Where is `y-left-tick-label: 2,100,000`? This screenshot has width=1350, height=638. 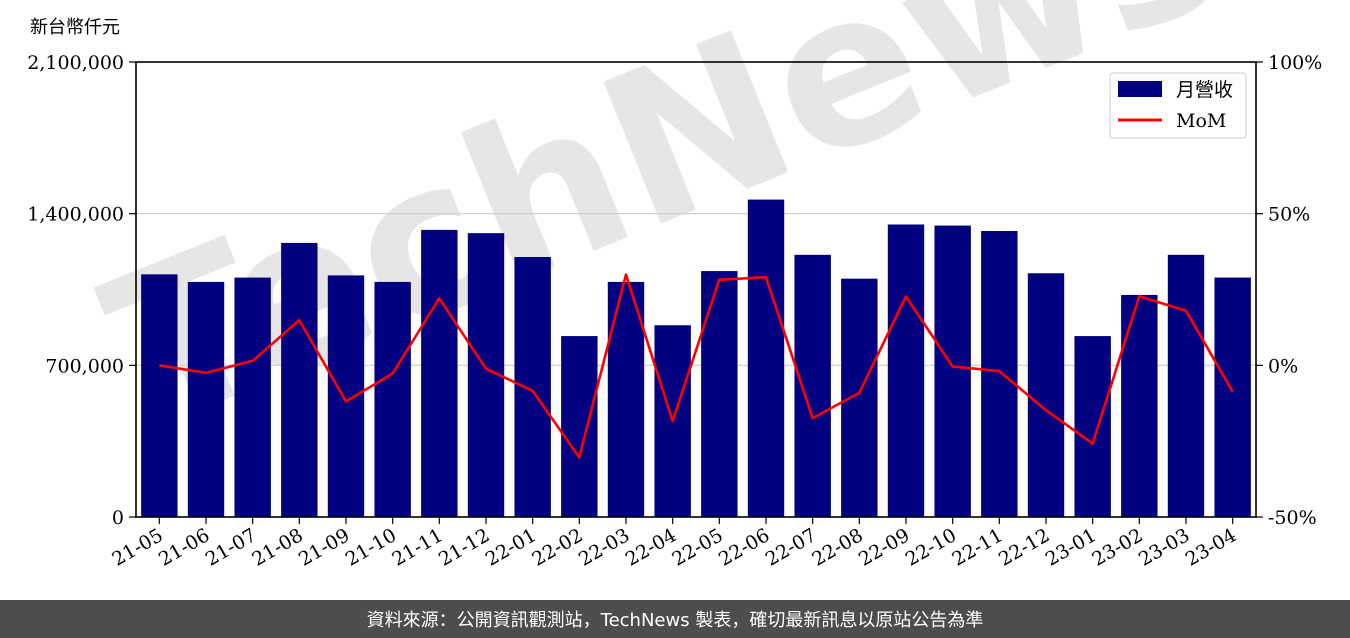
y-left-tick-label: 2,100,000 is located at coordinates (75, 63).